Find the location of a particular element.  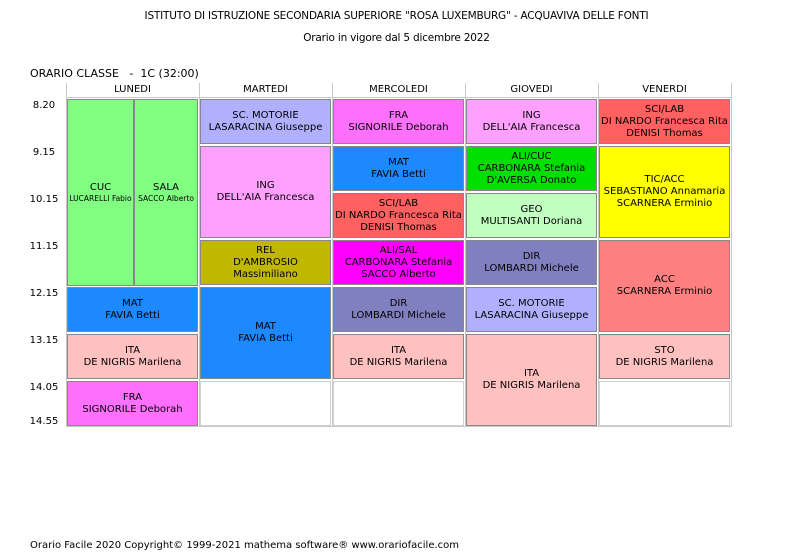

lesson-subject: REL is located at coordinates (265, 250).